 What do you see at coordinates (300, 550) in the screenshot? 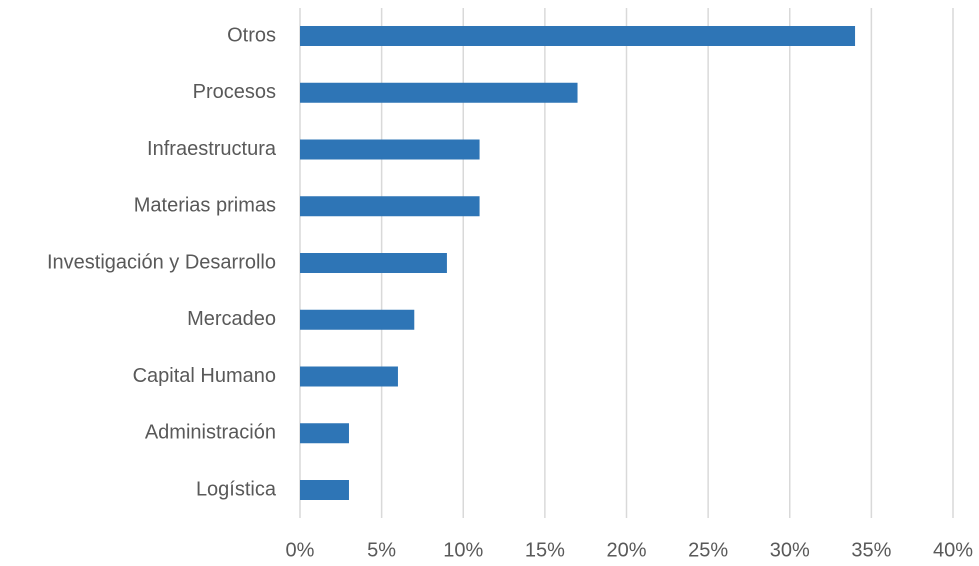
I see `x-tick-label: 0%` at bounding box center [300, 550].